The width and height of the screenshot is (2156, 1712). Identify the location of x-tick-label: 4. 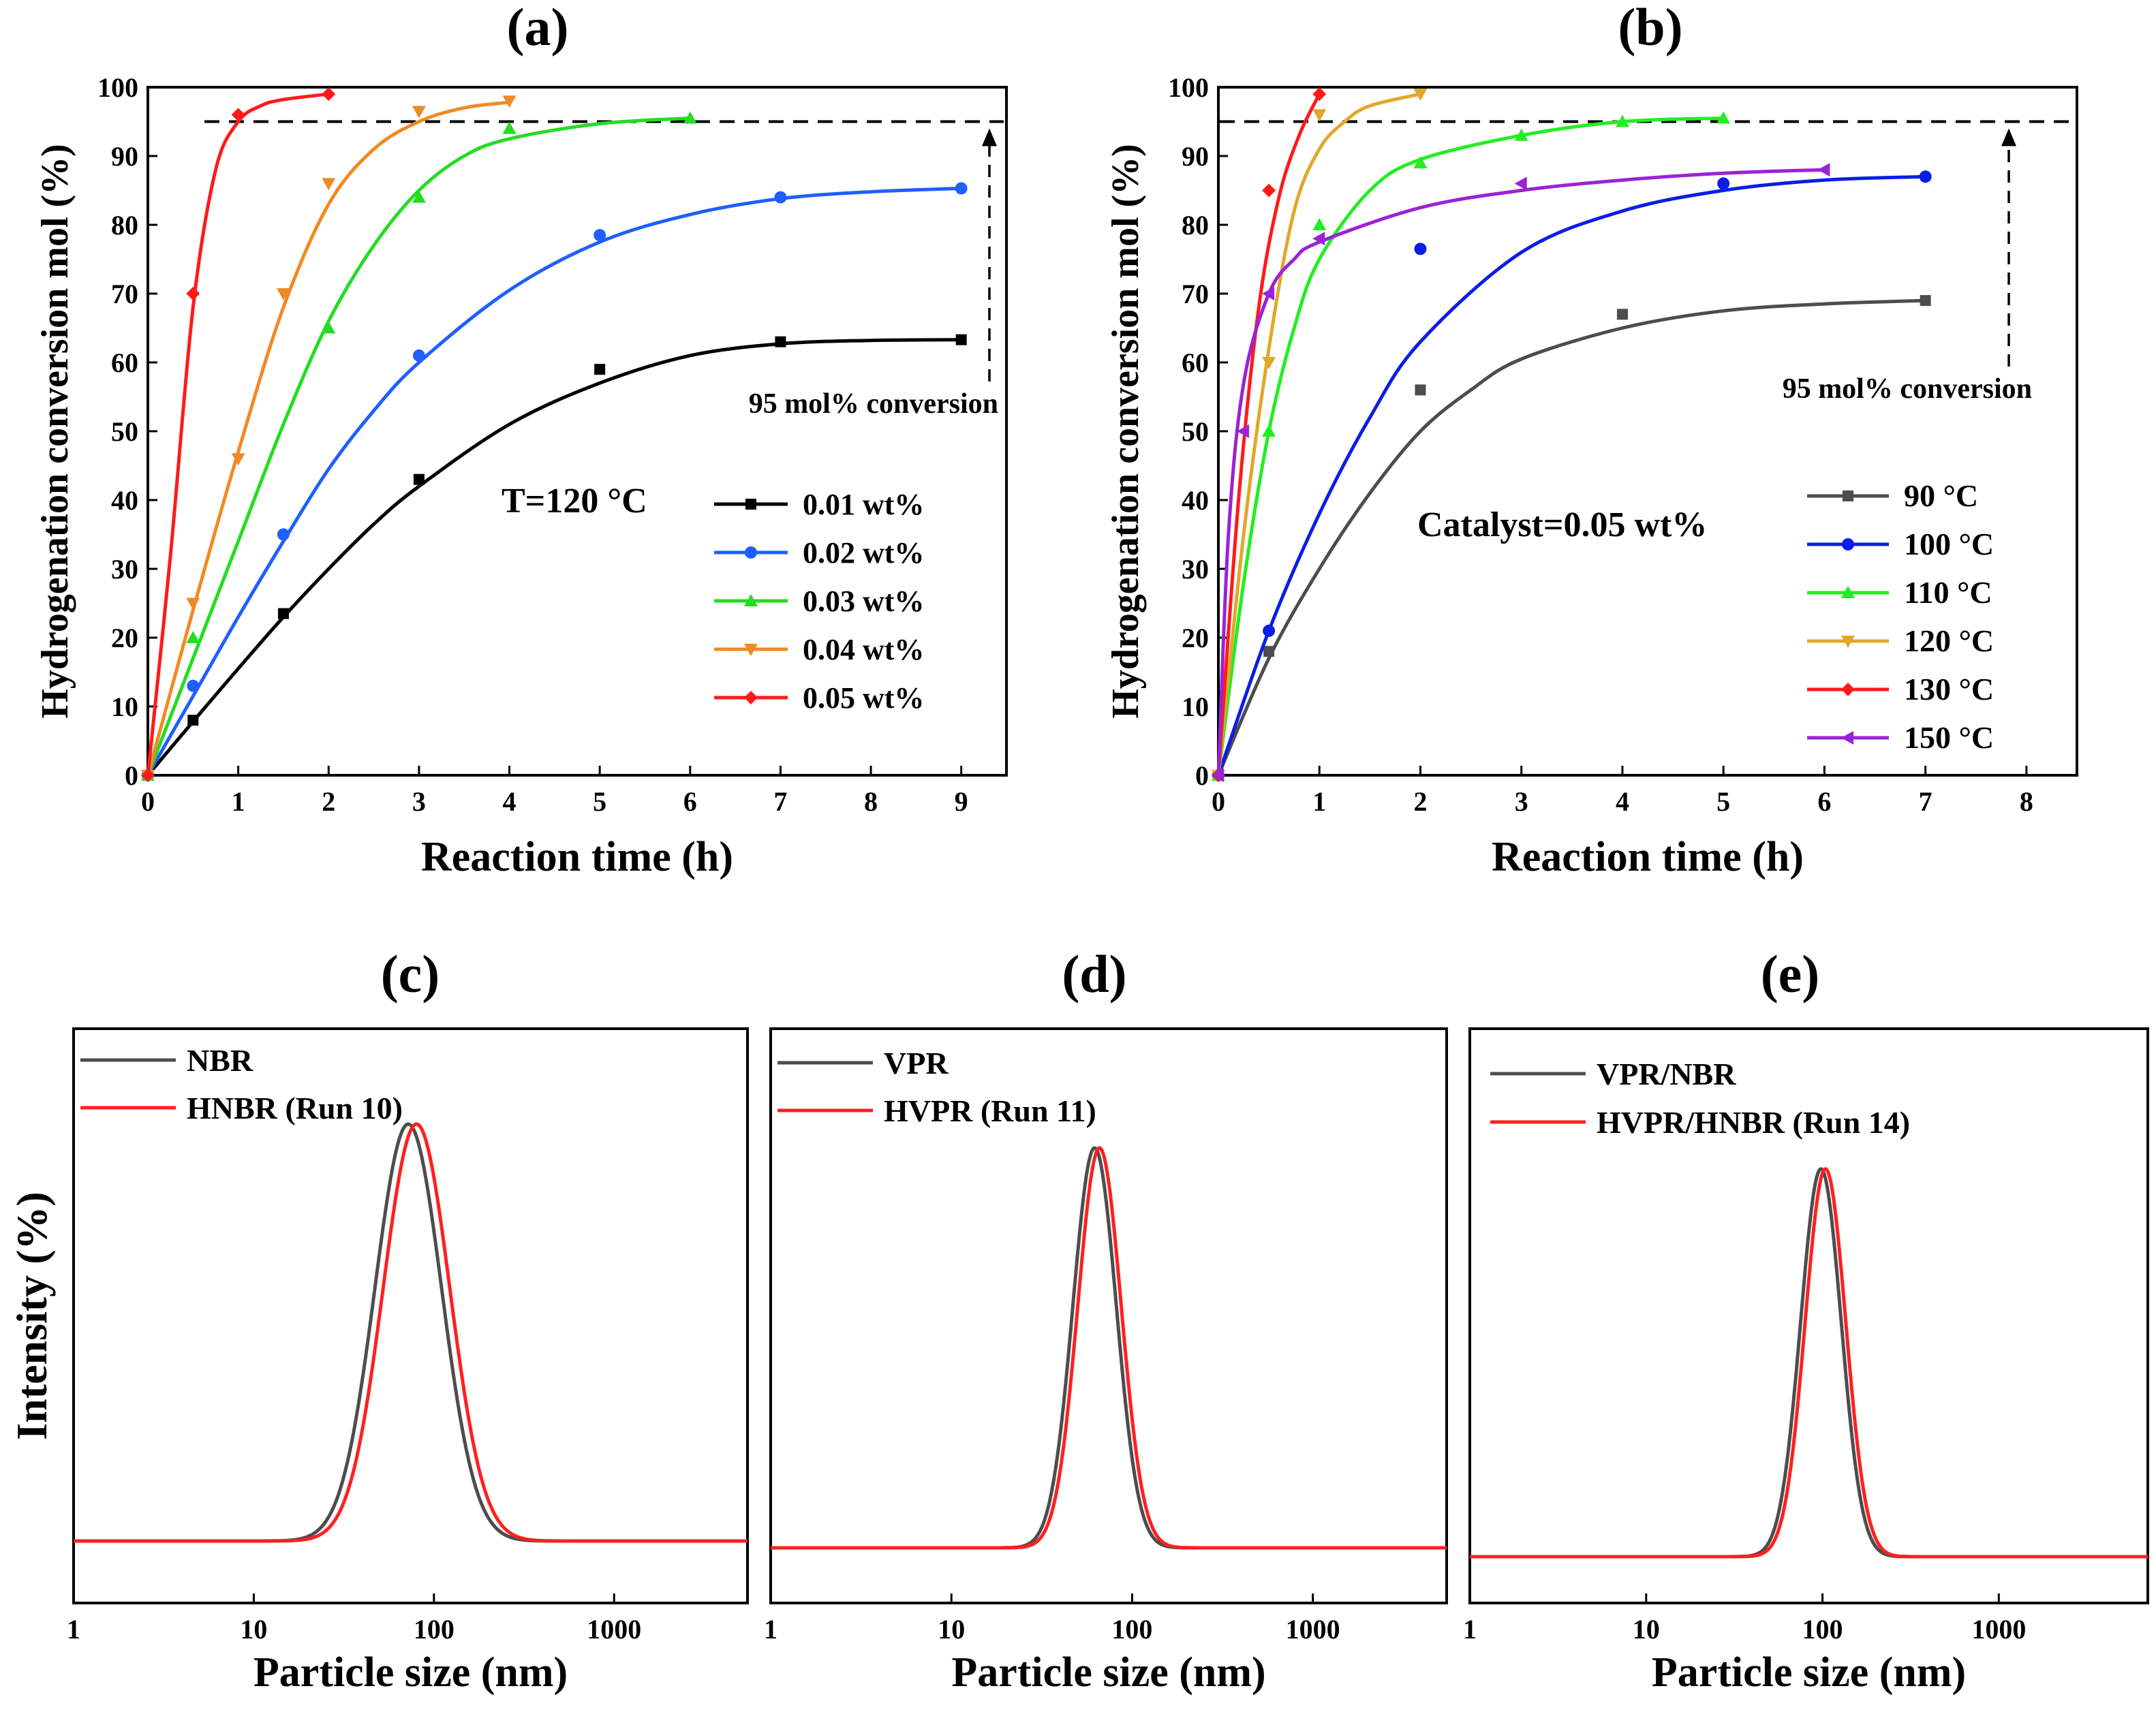
(1622, 801).